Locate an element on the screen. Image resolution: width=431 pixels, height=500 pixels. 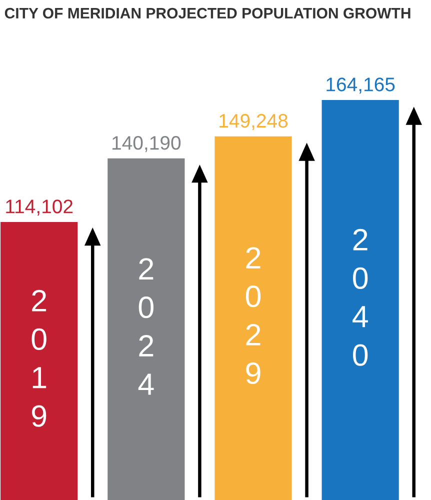
x-tick-label: 2024 is located at coordinates (146, 326).